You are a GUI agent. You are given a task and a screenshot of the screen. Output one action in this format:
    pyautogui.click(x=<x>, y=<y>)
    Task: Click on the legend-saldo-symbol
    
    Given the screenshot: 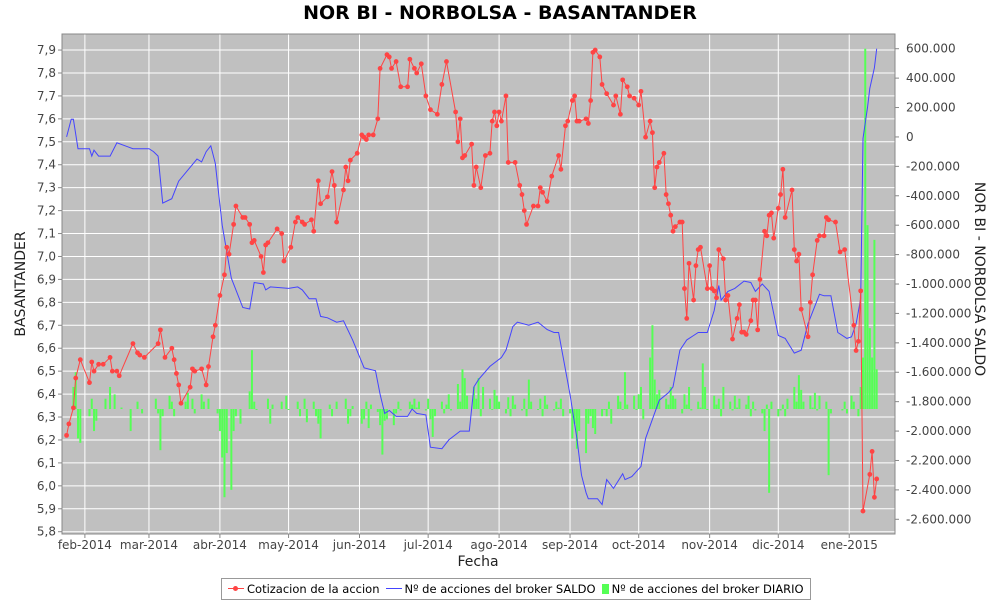 What is the action you would take?
    pyautogui.click(x=393, y=589)
    